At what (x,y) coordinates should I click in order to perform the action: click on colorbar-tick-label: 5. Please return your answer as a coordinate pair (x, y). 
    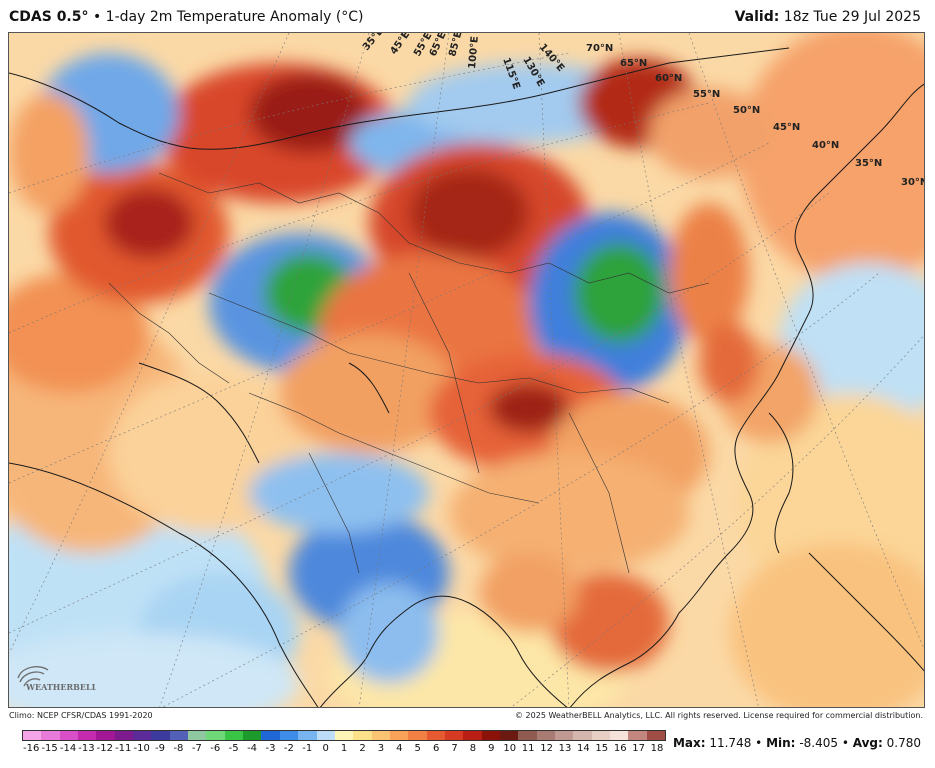
    Looking at the image, I should click on (417, 748).